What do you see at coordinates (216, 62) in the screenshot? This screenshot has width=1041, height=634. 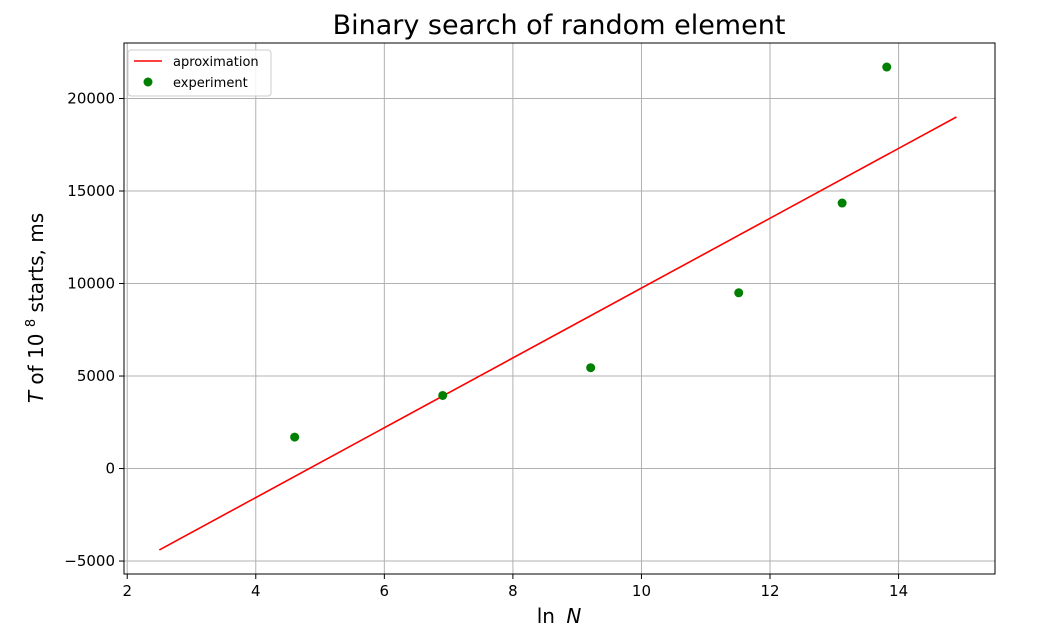 I see `legend-label-aproximation: aproximation` at bounding box center [216, 62].